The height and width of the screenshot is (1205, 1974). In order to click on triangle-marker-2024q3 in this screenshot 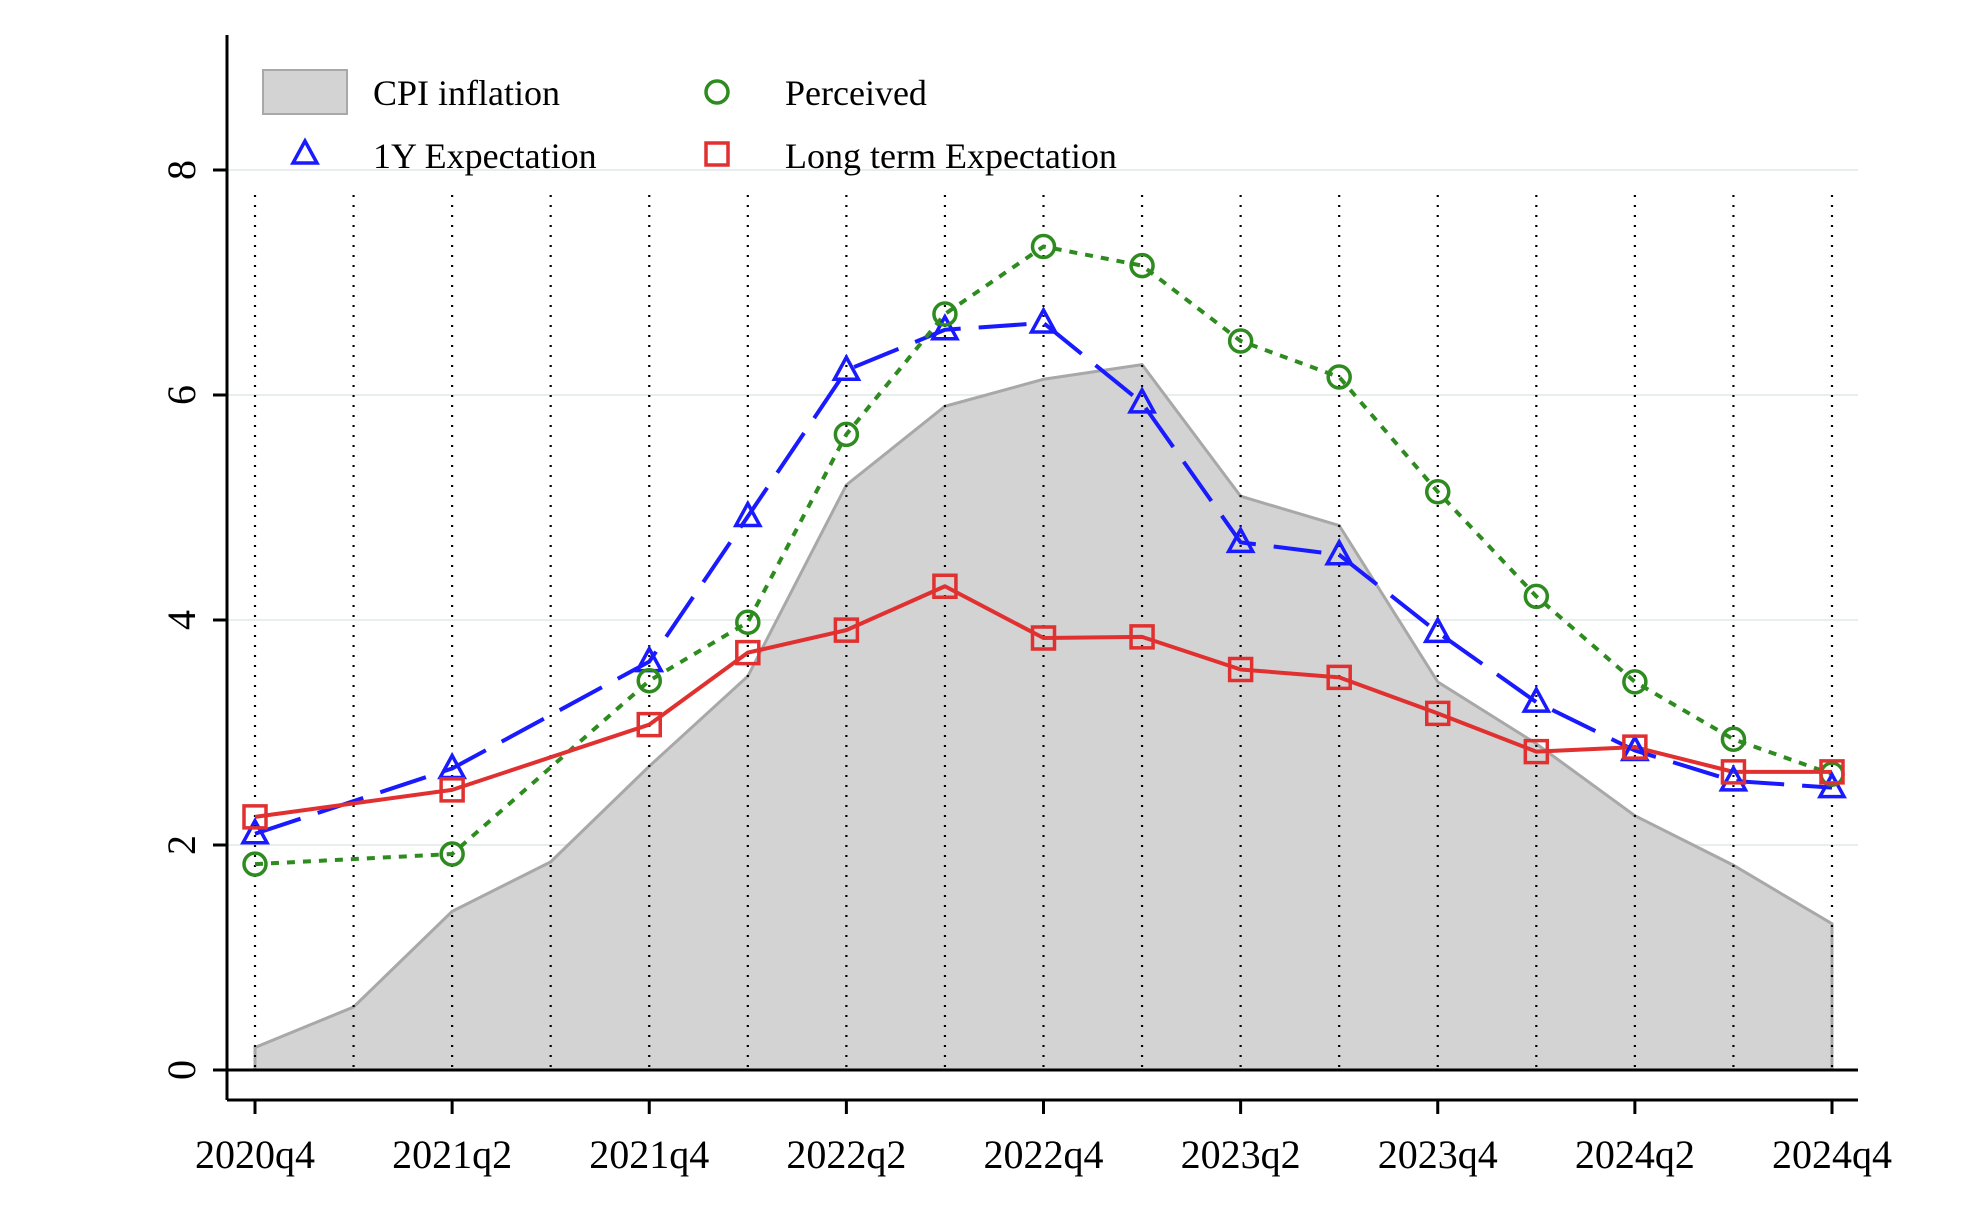, I will do `click(1733, 778)`.